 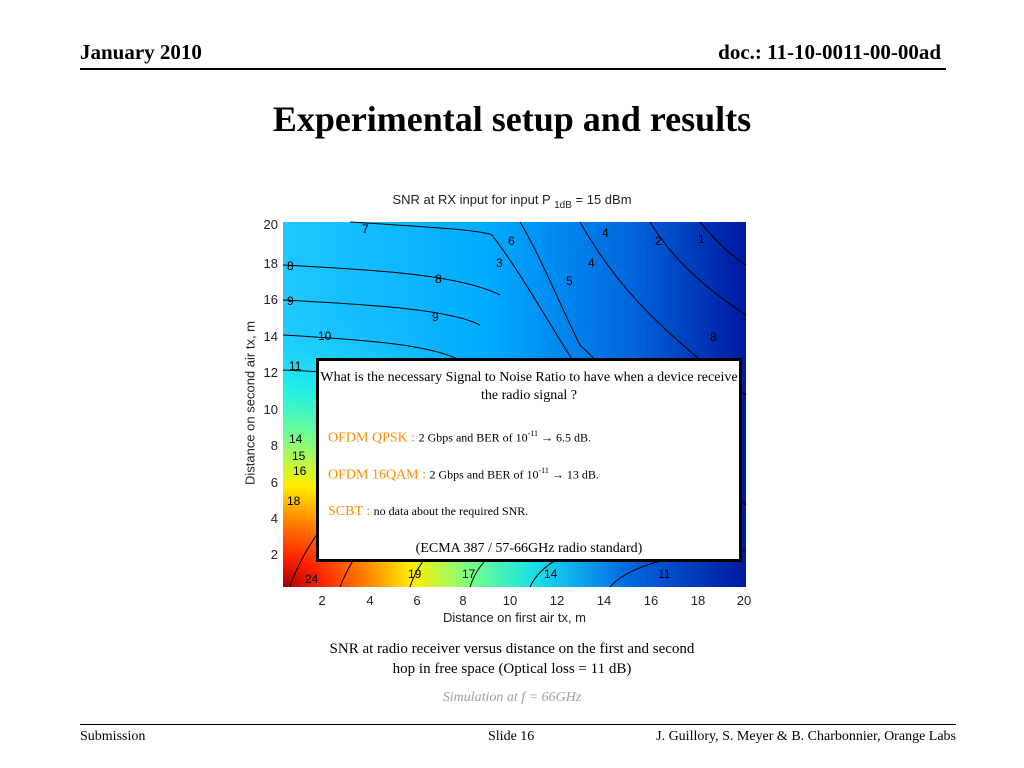 What do you see at coordinates (274, 482) in the screenshot?
I see `y-tick-label: 6` at bounding box center [274, 482].